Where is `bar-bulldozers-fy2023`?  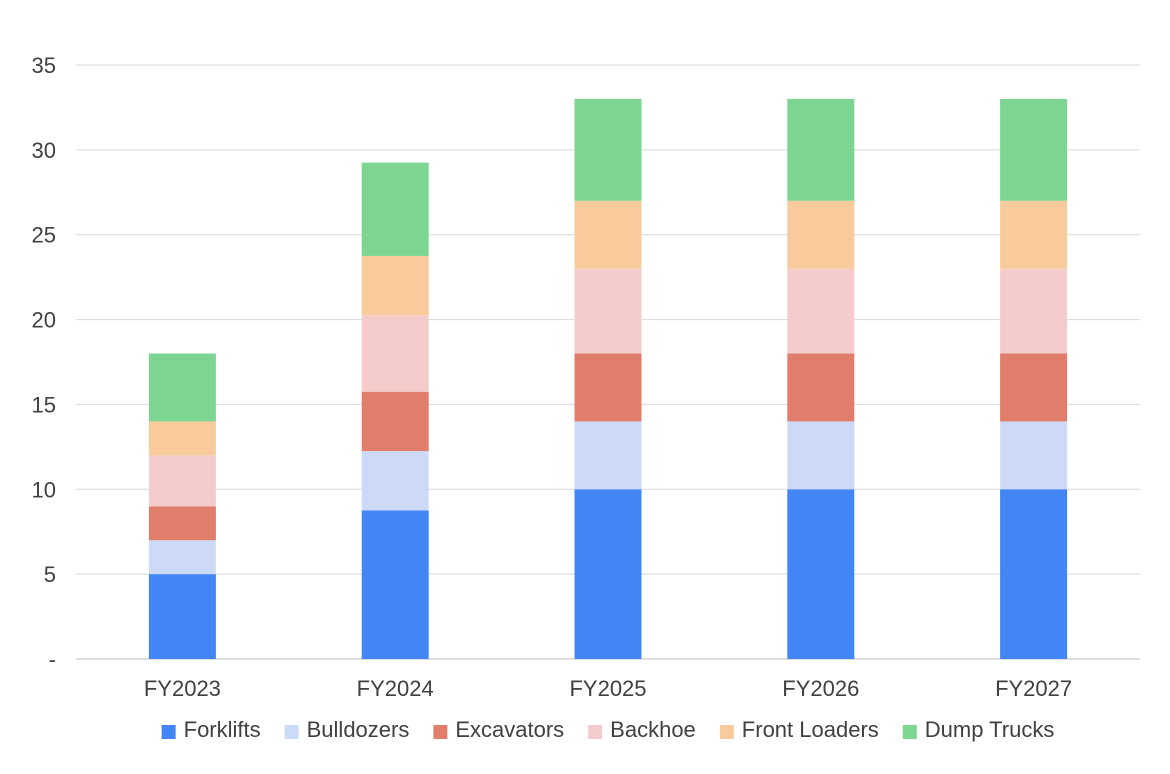
bar-bulldozers-fy2023 is located at coordinates (182, 557).